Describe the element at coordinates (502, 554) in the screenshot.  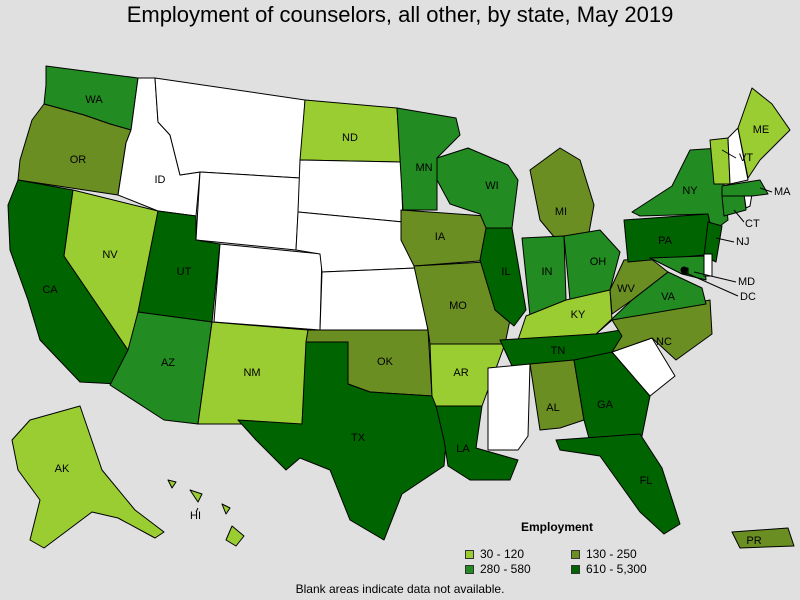
I see `legend-label-1: 30 - 120` at that location.